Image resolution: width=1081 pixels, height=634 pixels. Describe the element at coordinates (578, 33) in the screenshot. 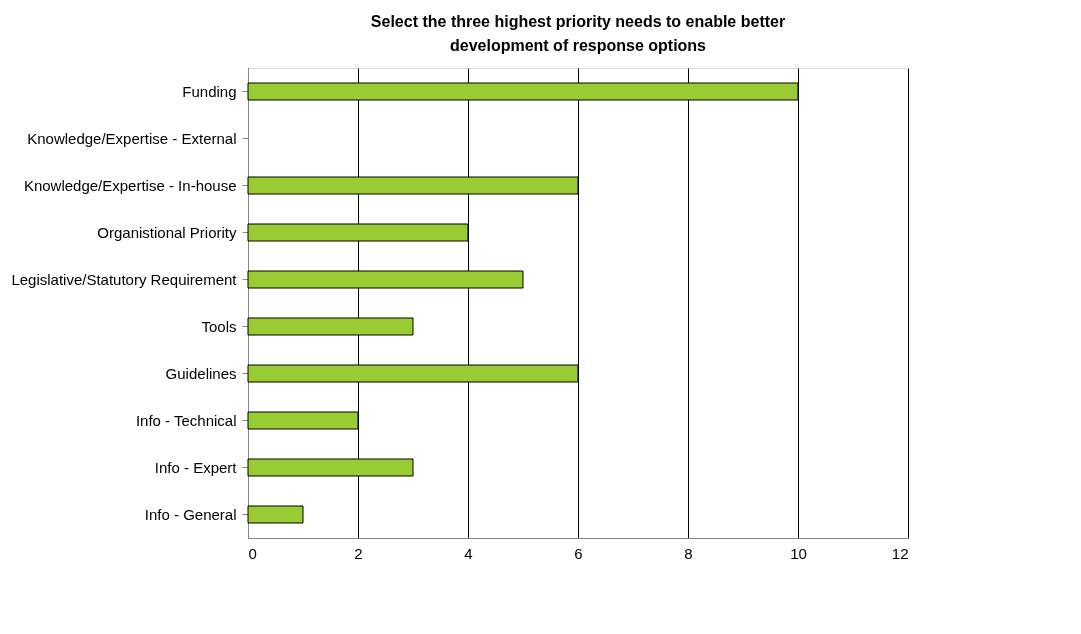

I see `chart-title: Select the three highest priority needs to enable better development of response options` at that location.